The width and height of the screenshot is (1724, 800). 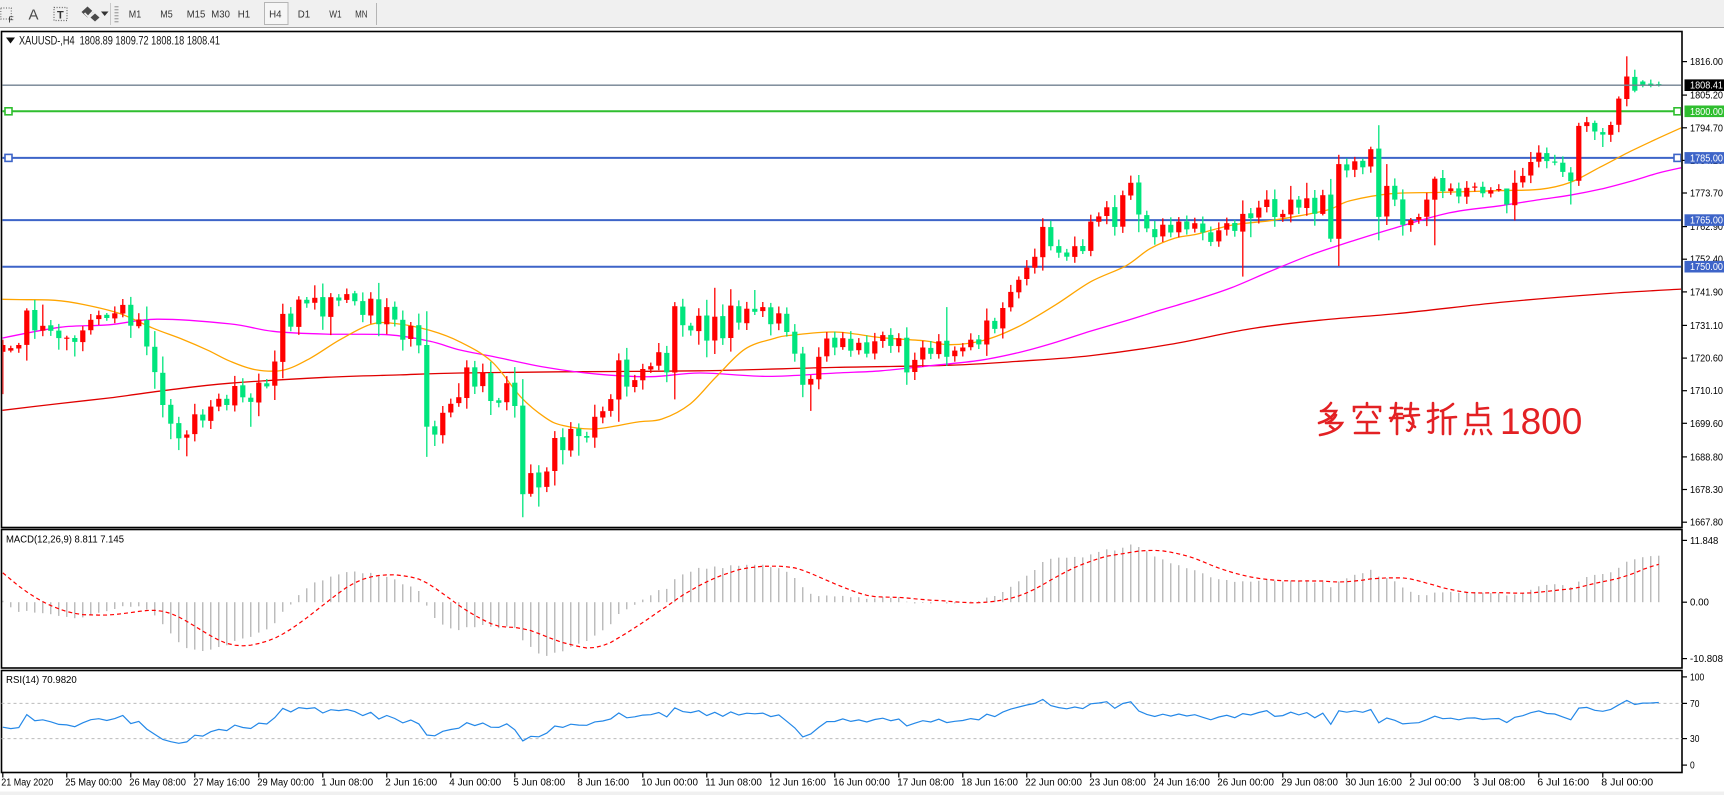 I want to click on svg-text: 23 Jun 08:00, so click(x=1117, y=783).